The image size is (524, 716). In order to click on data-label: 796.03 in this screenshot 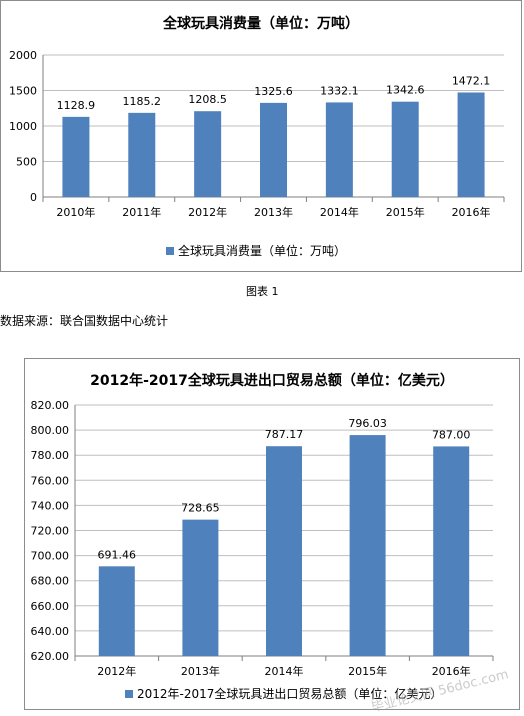, I will do `click(367, 423)`.